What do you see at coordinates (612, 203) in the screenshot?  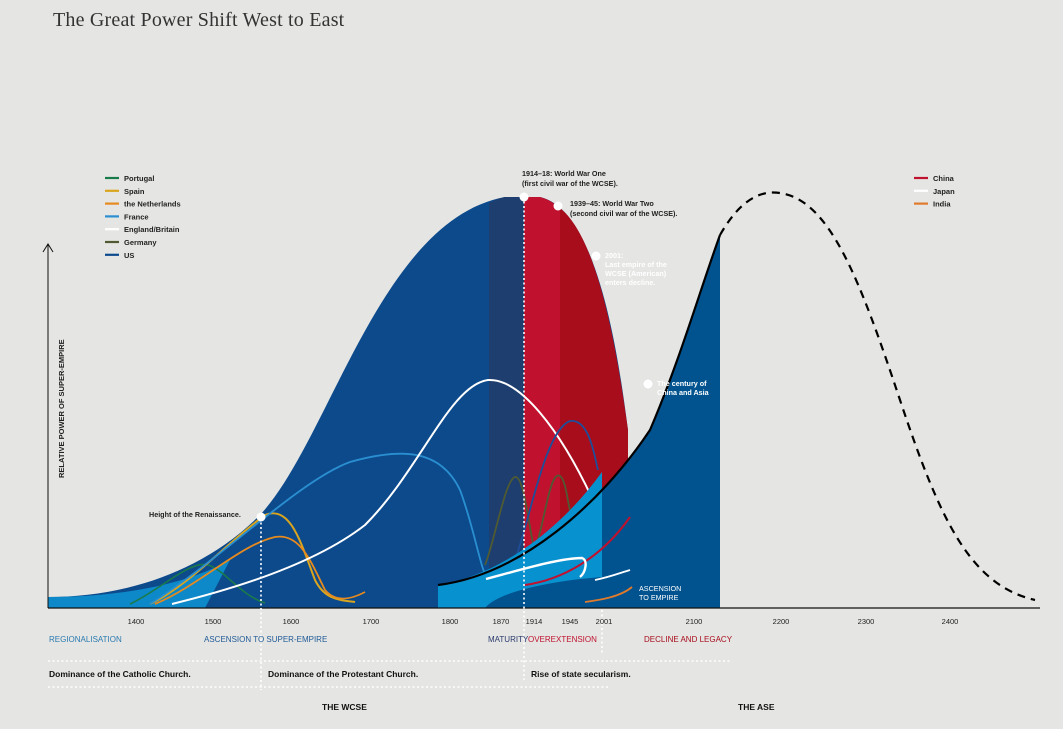 I see `ann-ww2-1: 1939–45: World War Two` at bounding box center [612, 203].